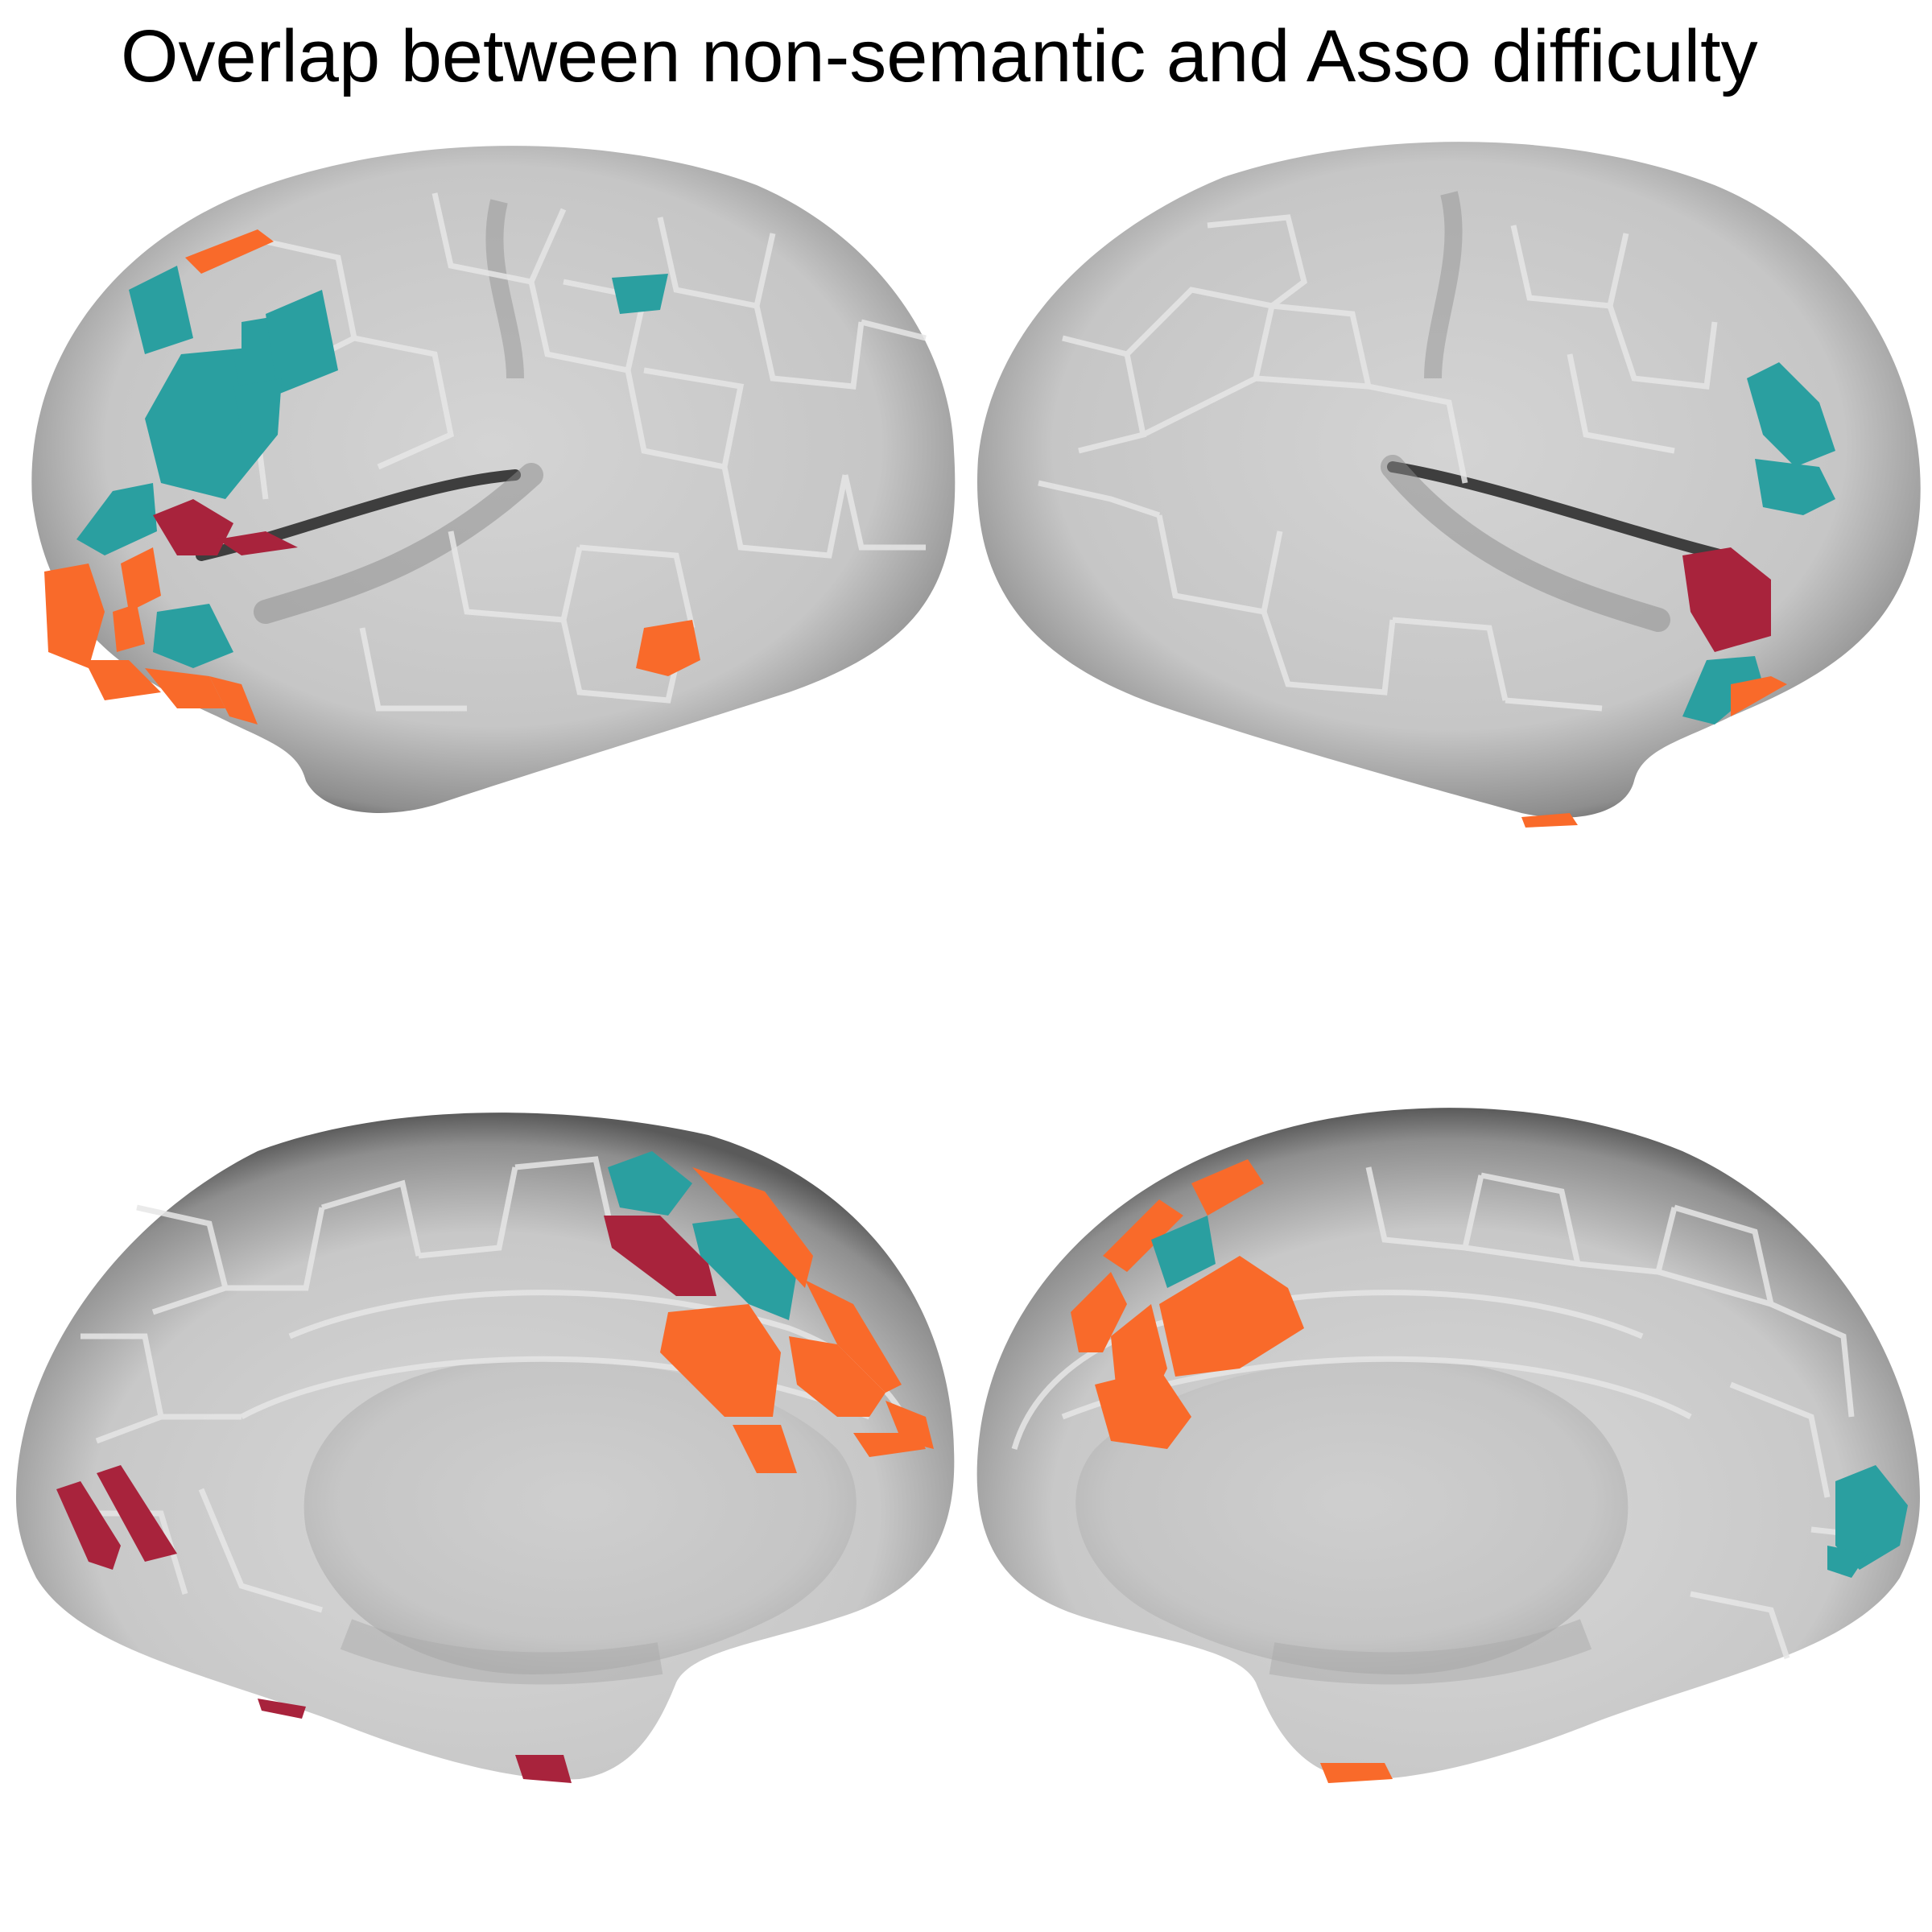  What do you see at coordinates (1557, 511) in the screenshot?
I see `sylvian-fissure` at bounding box center [1557, 511].